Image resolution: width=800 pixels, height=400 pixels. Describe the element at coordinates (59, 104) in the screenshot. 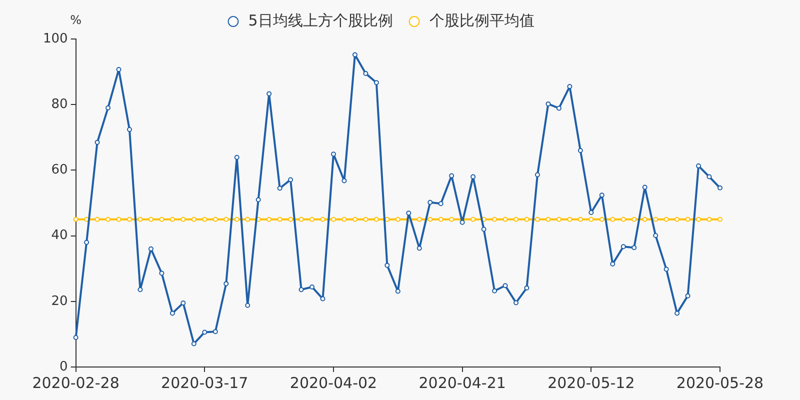

I see `y-tick-label: 80` at that location.